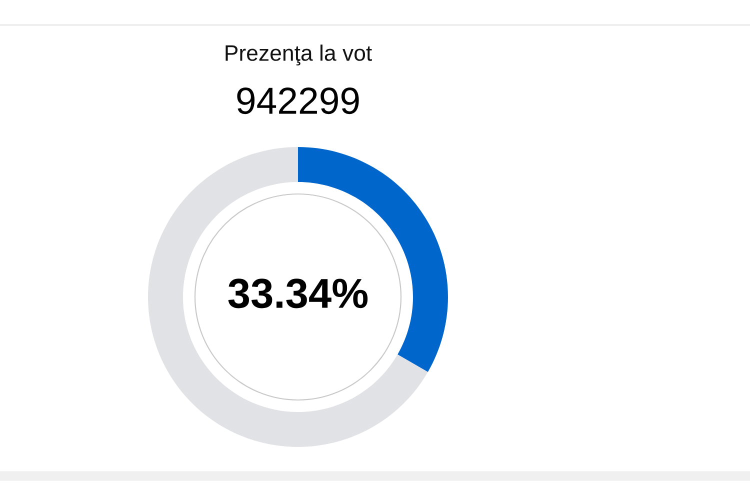  Describe the element at coordinates (298, 293) in the screenshot. I see `text: 33.34%` at that location.